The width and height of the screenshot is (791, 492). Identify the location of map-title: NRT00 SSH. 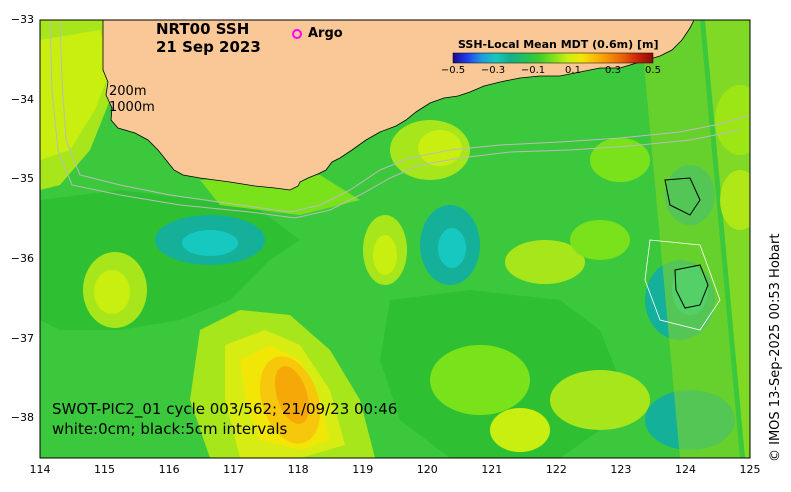
(203, 29).